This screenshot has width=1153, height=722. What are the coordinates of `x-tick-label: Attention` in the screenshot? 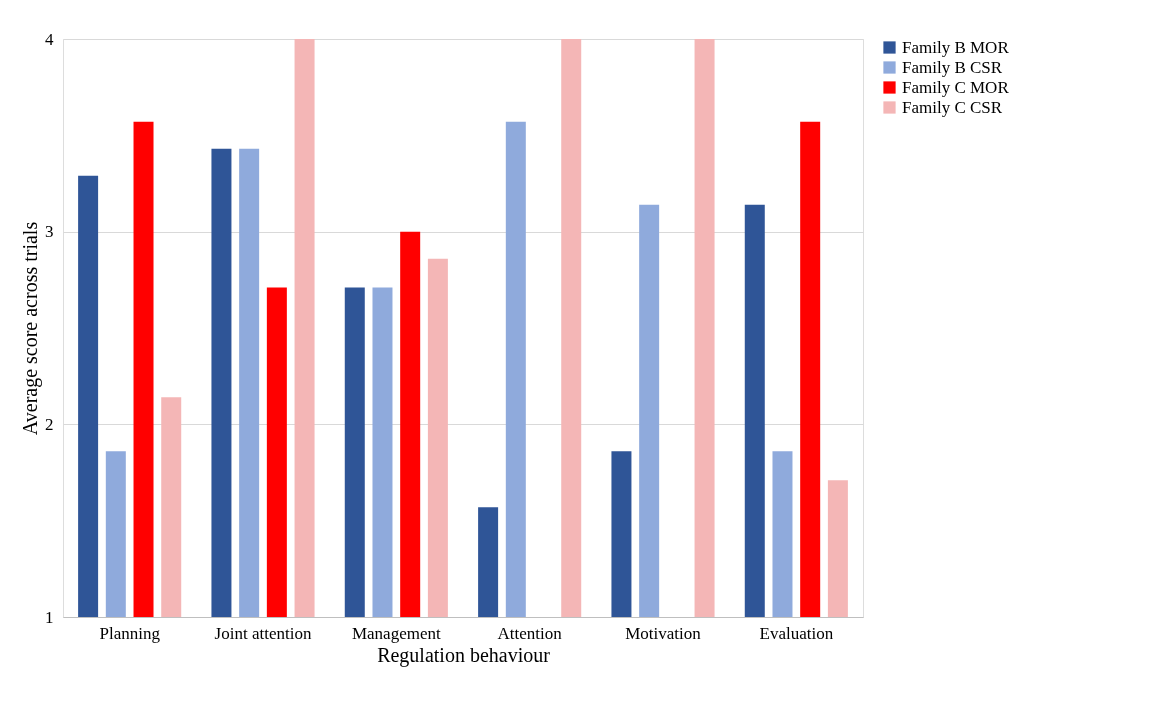 It's located at (530, 633).